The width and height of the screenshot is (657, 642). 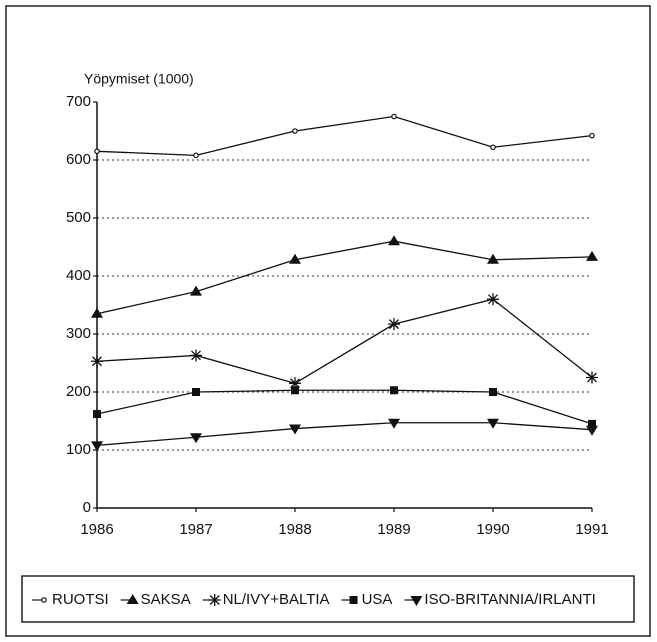 What do you see at coordinates (78, 217) in the screenshot?
I see `y-tick-label: 500` at bounding box center [78, 217].